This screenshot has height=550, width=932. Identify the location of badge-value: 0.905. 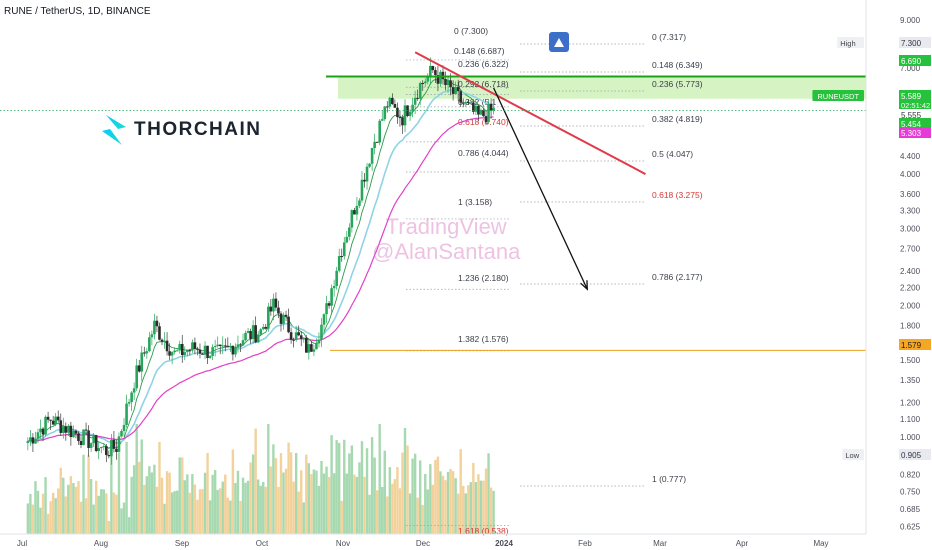
(911, 455).